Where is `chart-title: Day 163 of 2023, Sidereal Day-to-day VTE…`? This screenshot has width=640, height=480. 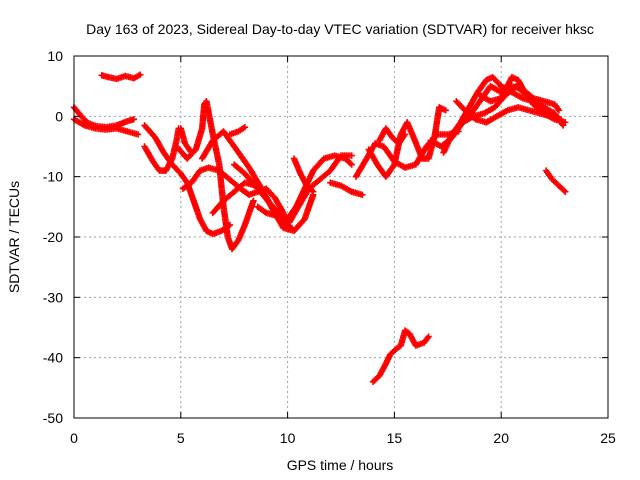 chart-title: Day 163 of 2023, Sidereal Day-to-day VTE… is located at coordinates (340, 29).